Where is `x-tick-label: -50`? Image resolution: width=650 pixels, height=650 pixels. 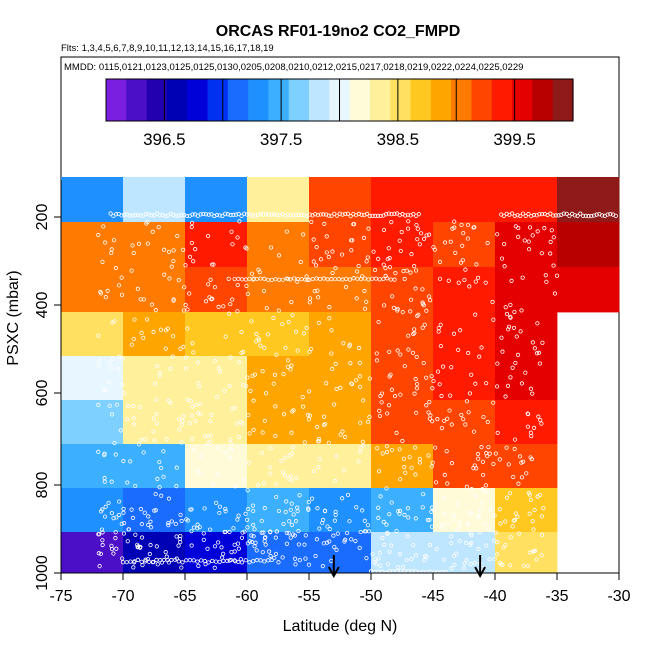
x-tick-label: -50 is located at coordinates (370, 596).